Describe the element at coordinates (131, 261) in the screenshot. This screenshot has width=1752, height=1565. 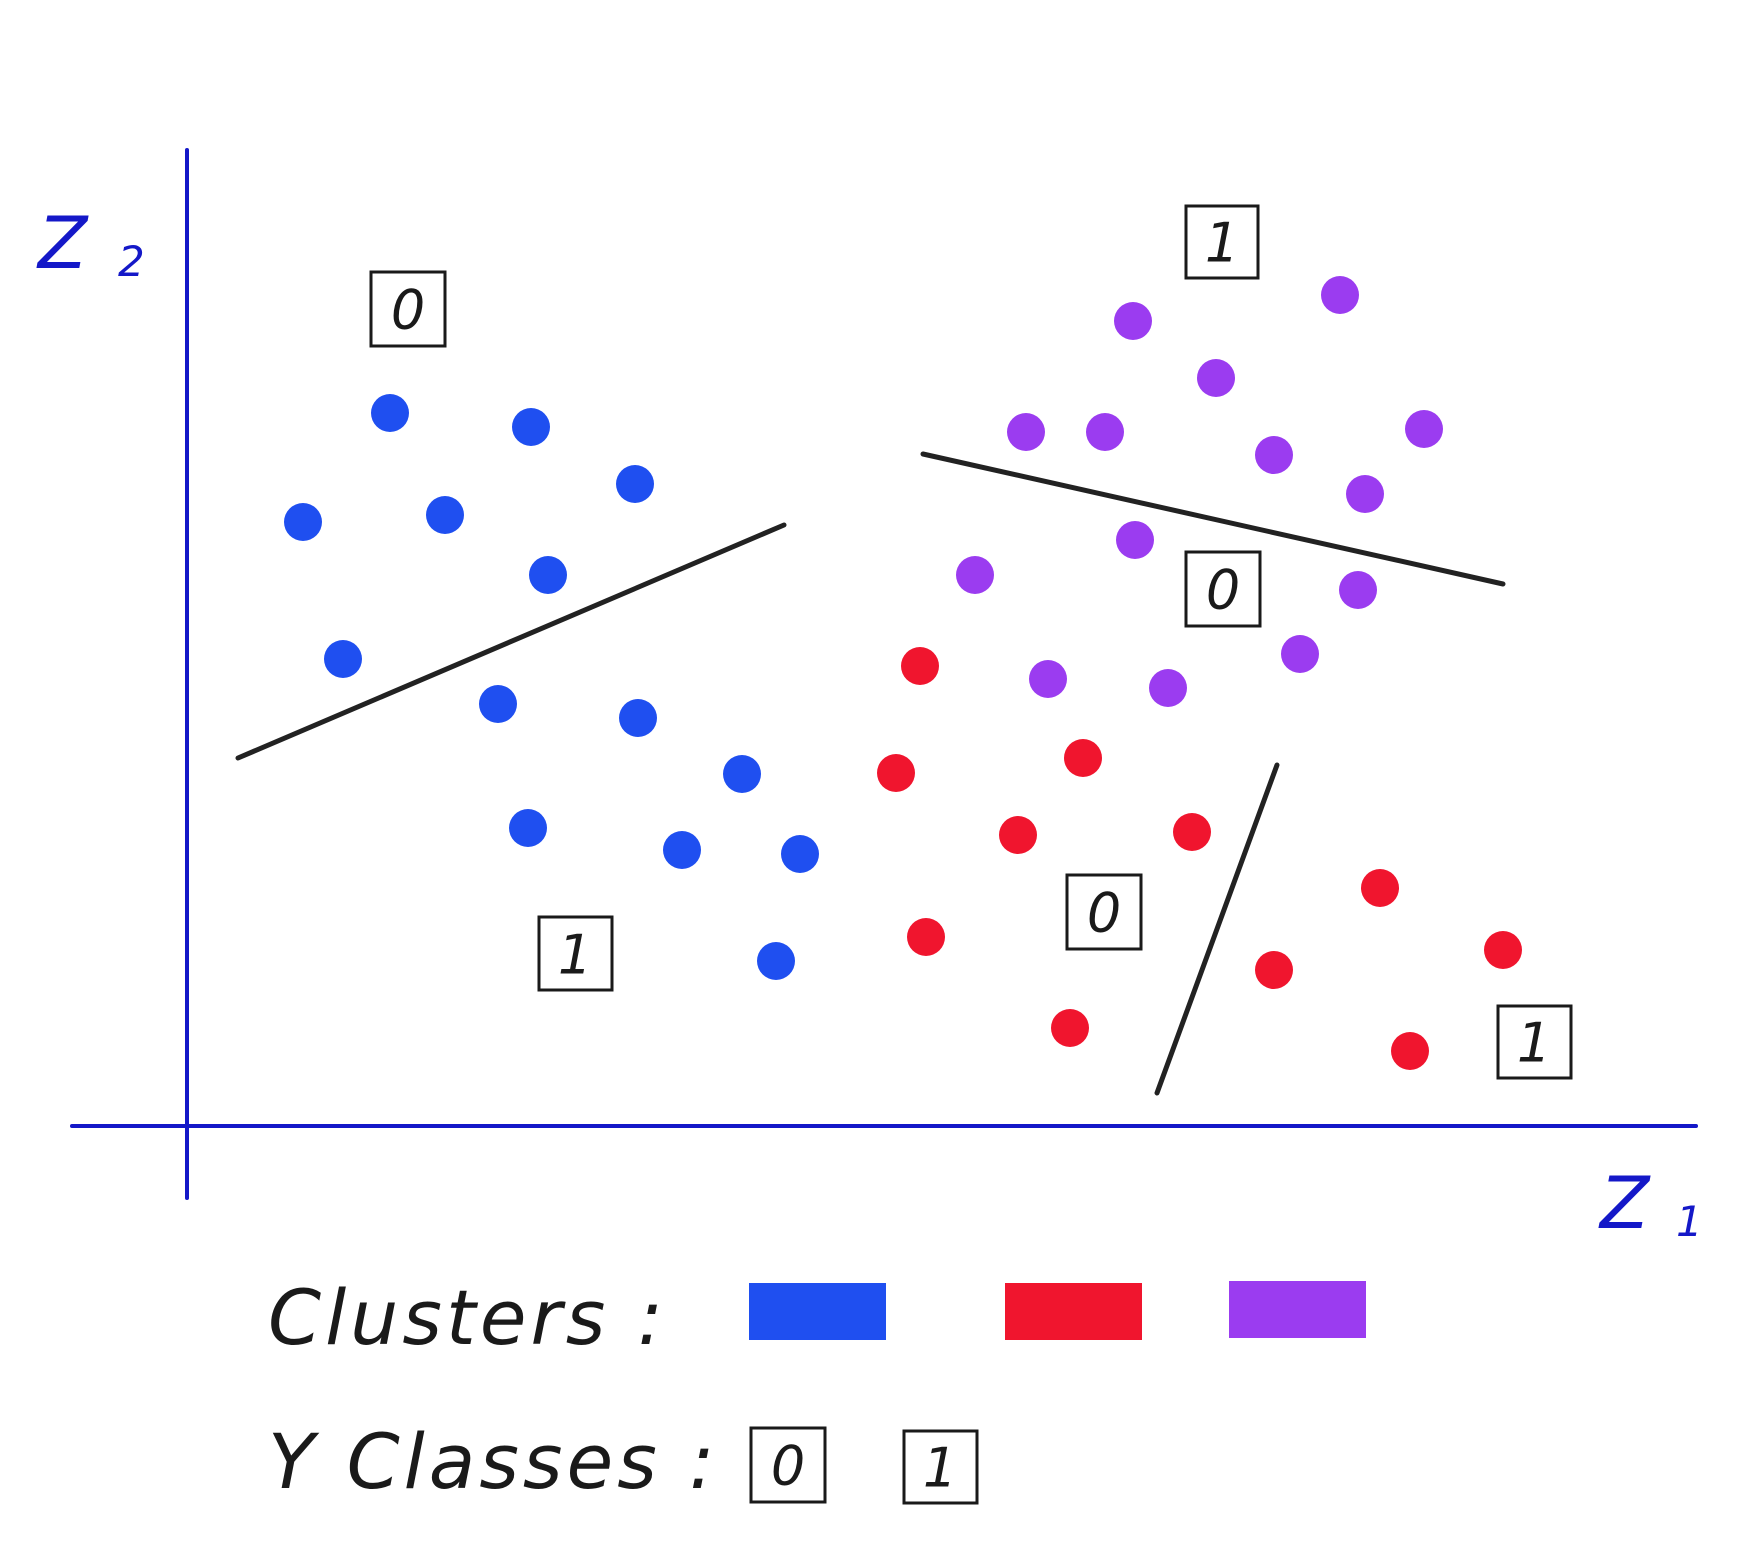
I see `y-axis-subscript: 2` at that location.